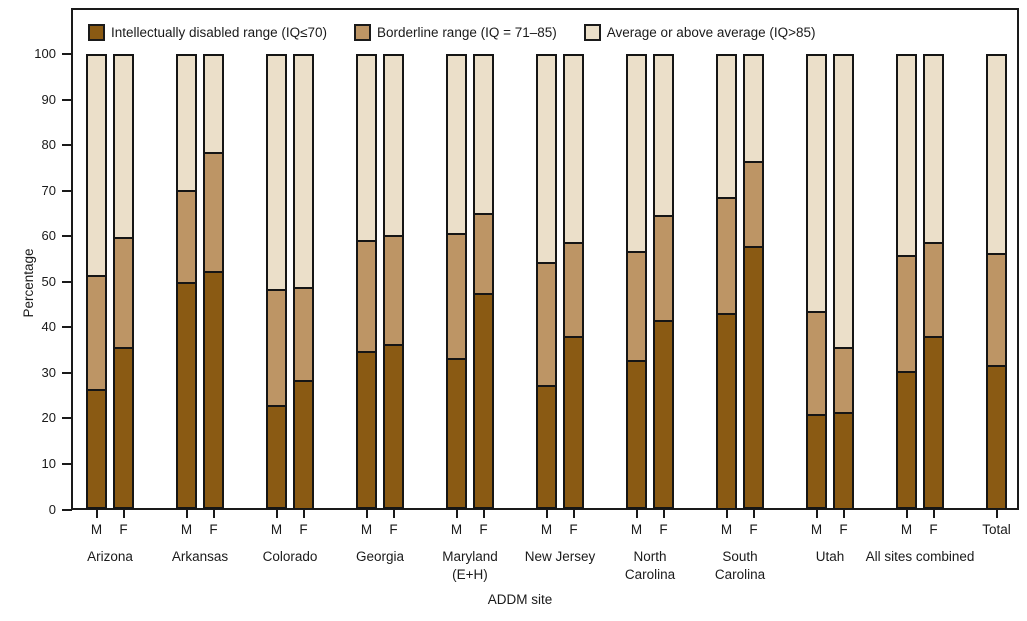 This screenshot has height=621, width=1027. Describe the element at coordinates (753, 282) in the screenshot. I see `stacked-bar-south-carolina-f` at that location.